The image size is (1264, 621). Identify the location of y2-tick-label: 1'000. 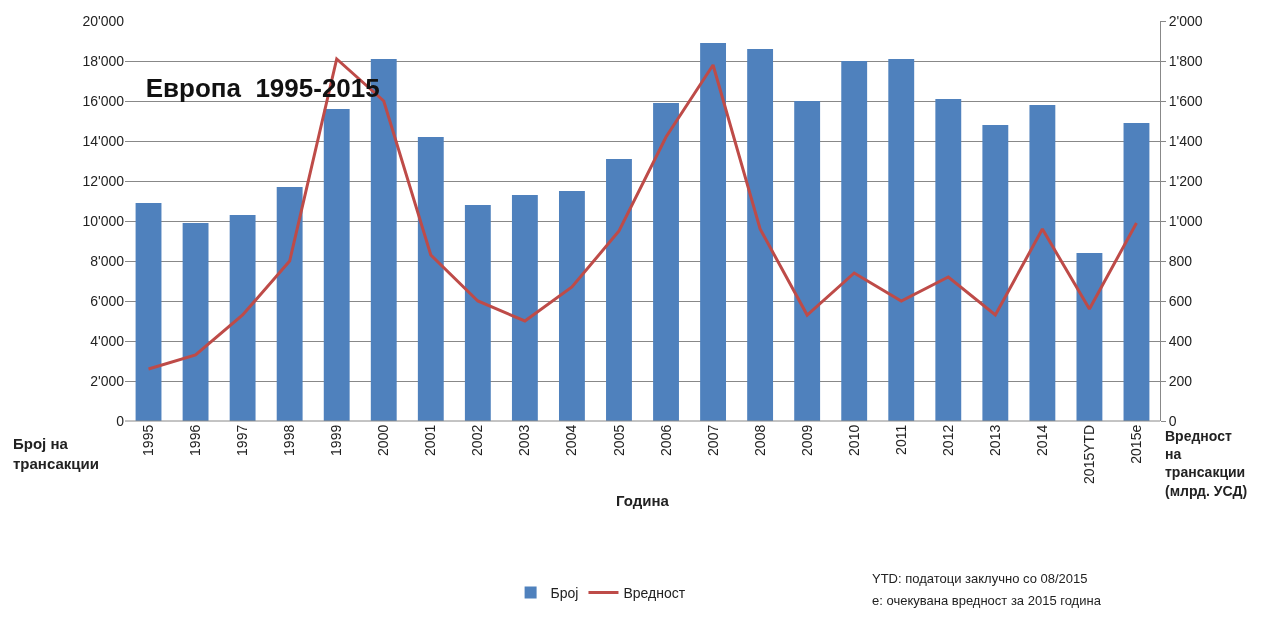
(1185, 220).